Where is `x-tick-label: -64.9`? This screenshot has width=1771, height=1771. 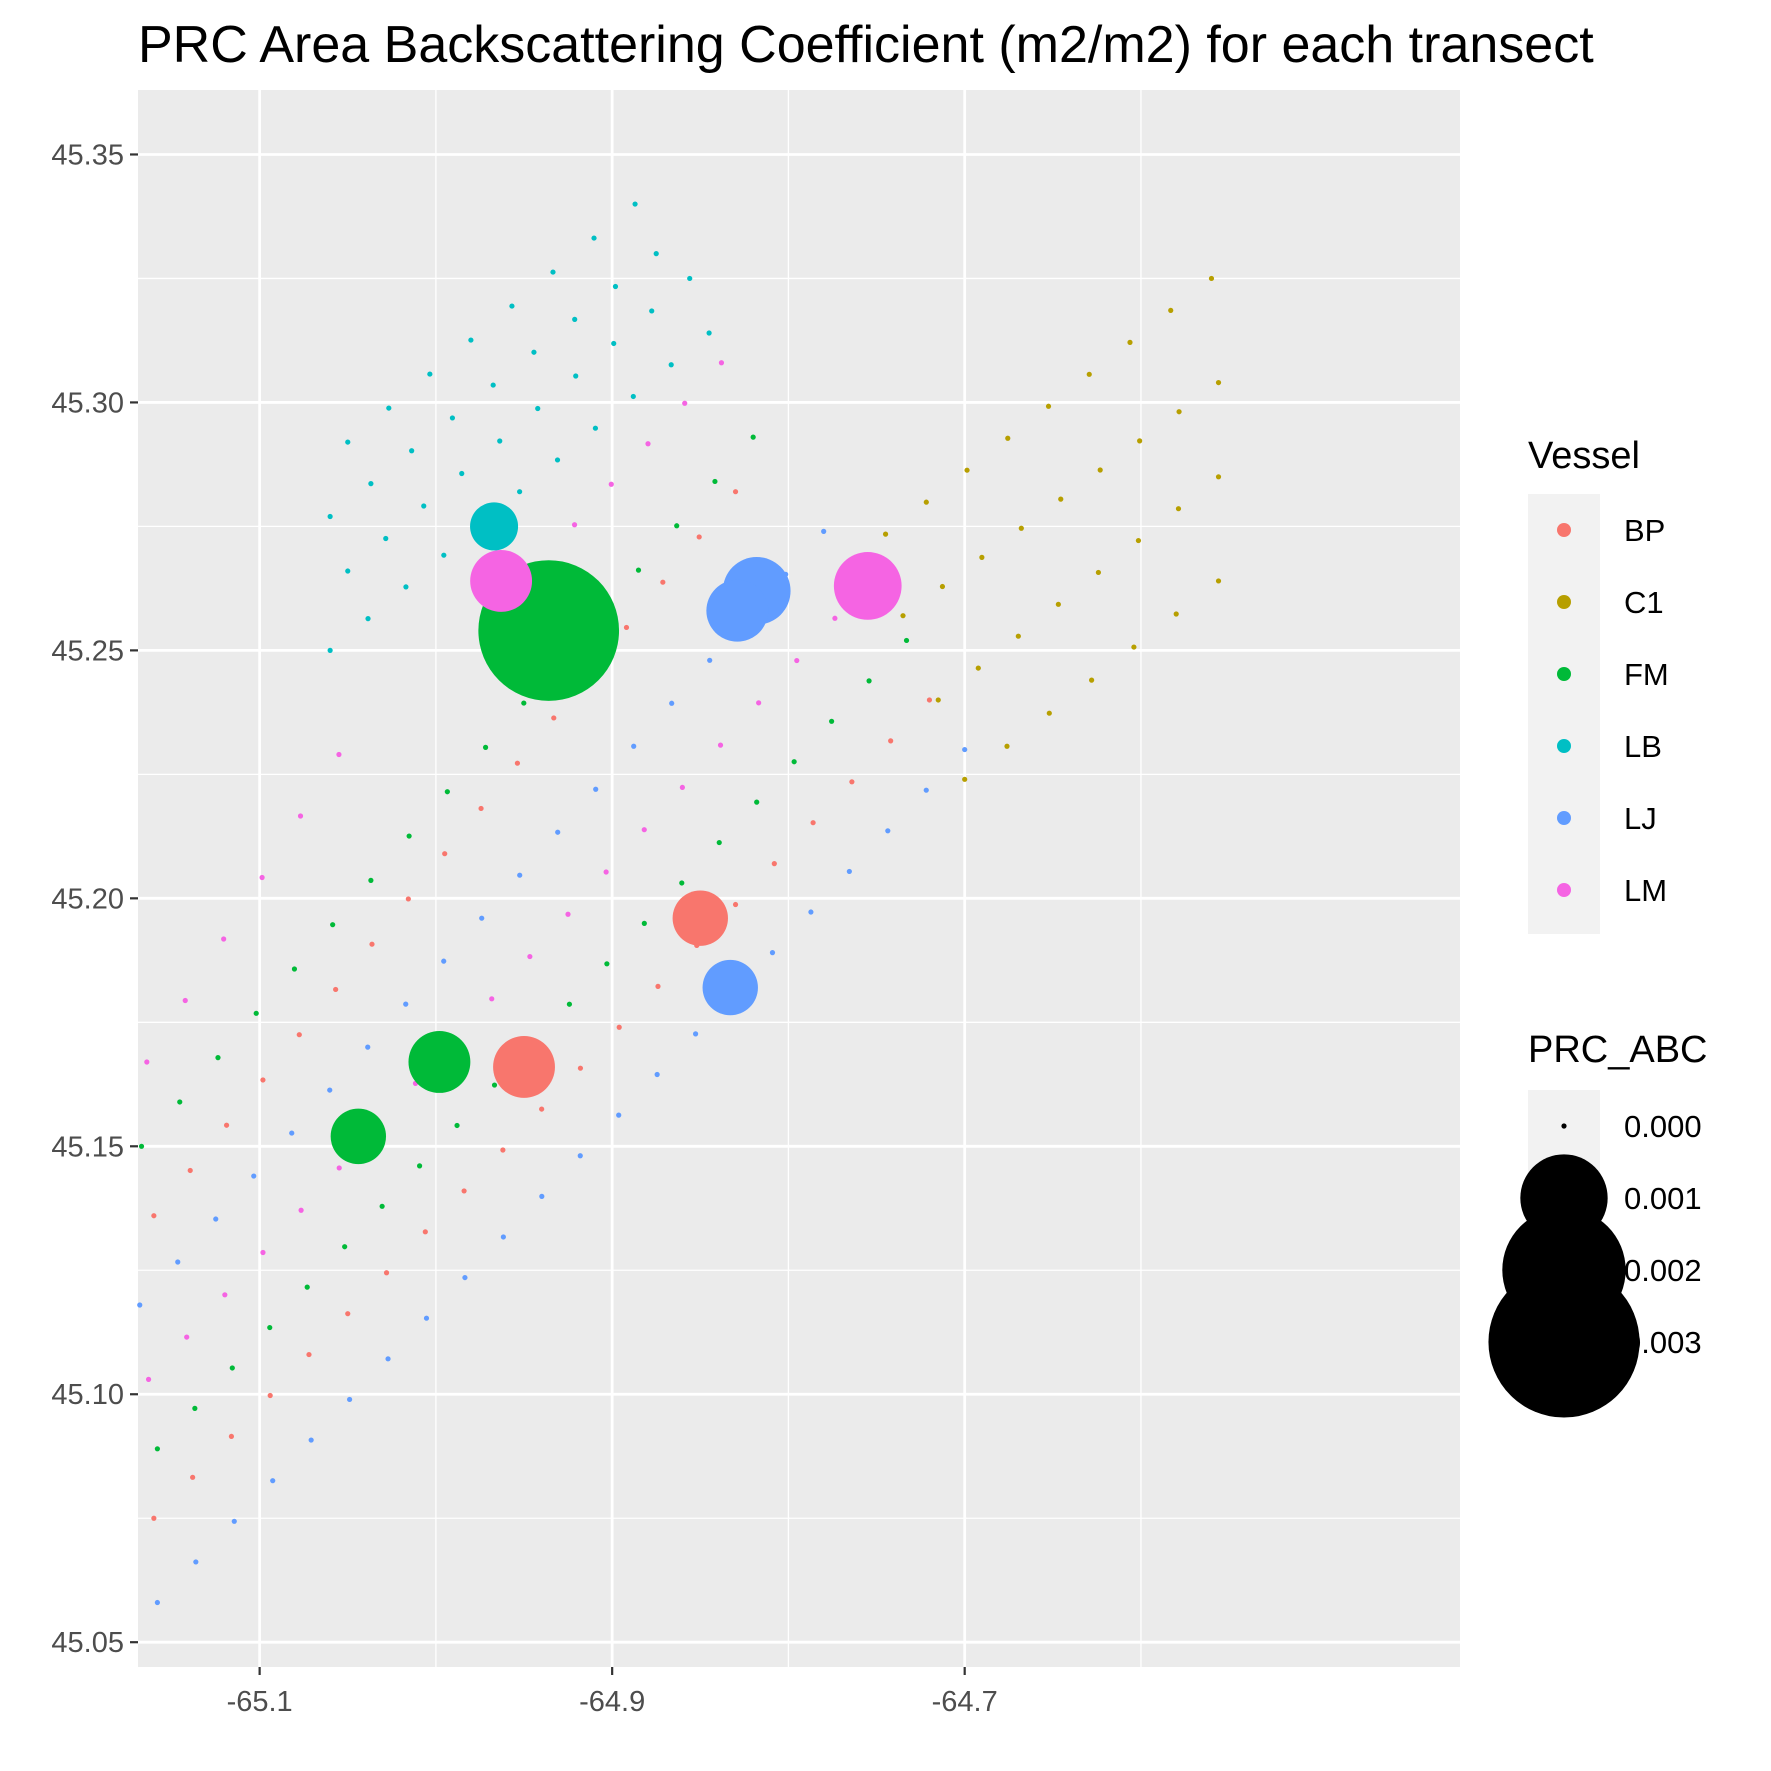
x-tick-label: -64.9 is located at coordinates (612, 1702).